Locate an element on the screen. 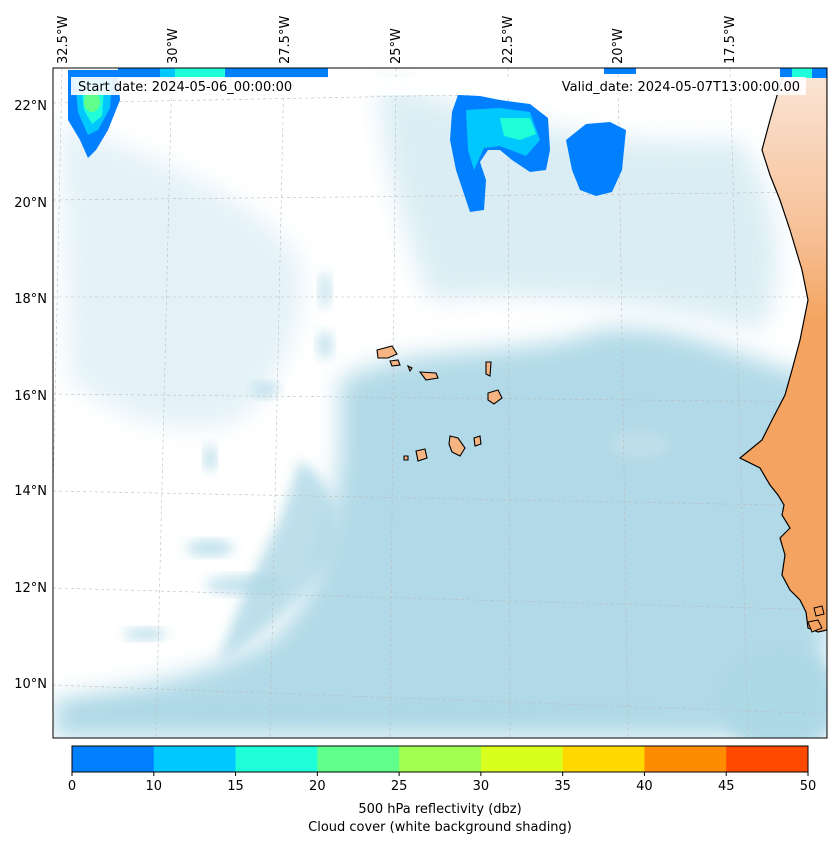 The height and width of the screenshot is (843, 837). lat-label: 12°N is located at coordinates (30, 588).